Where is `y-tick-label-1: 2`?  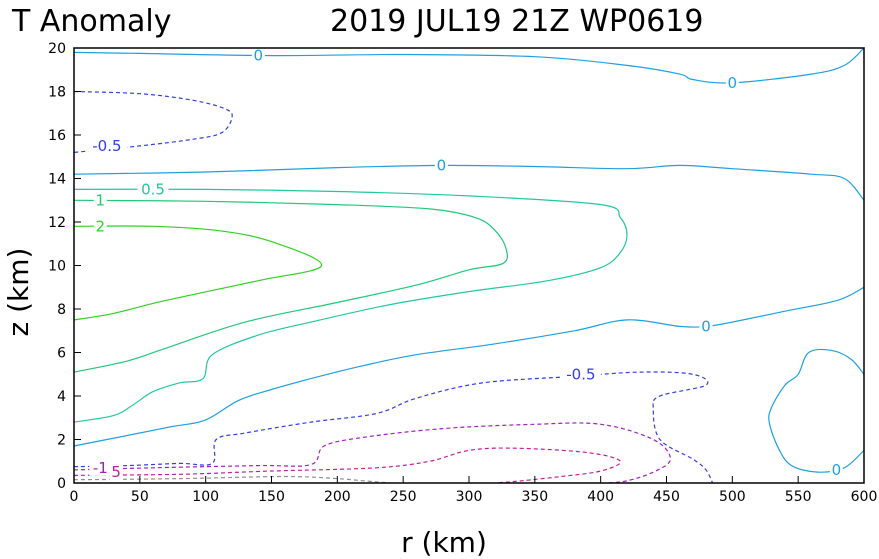
y-tick-label-1: 2 is located at coordinates (61, 441).